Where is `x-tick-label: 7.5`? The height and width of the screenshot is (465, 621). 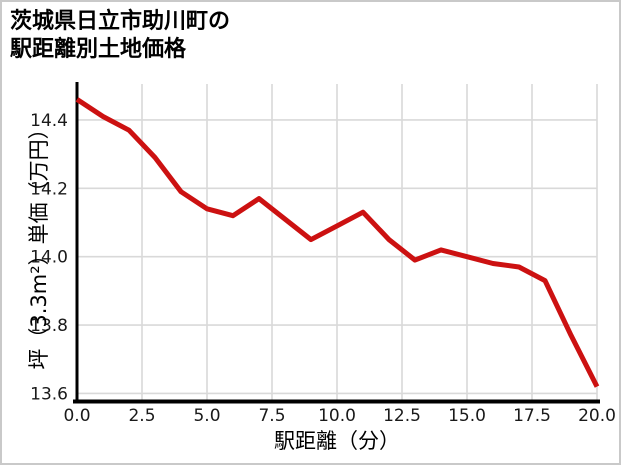 x-tick-label: 7.5 is located at coordinates (271, 416).